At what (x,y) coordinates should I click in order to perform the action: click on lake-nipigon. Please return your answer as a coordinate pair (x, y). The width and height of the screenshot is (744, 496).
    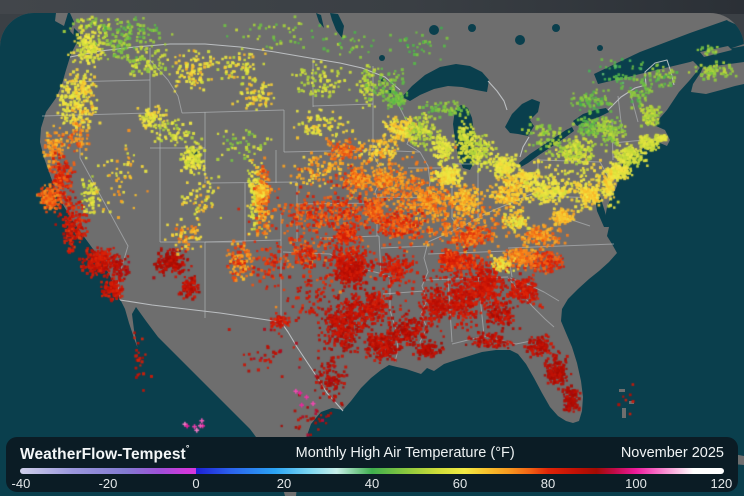
    Looking at the image, I should click on (434, 30).